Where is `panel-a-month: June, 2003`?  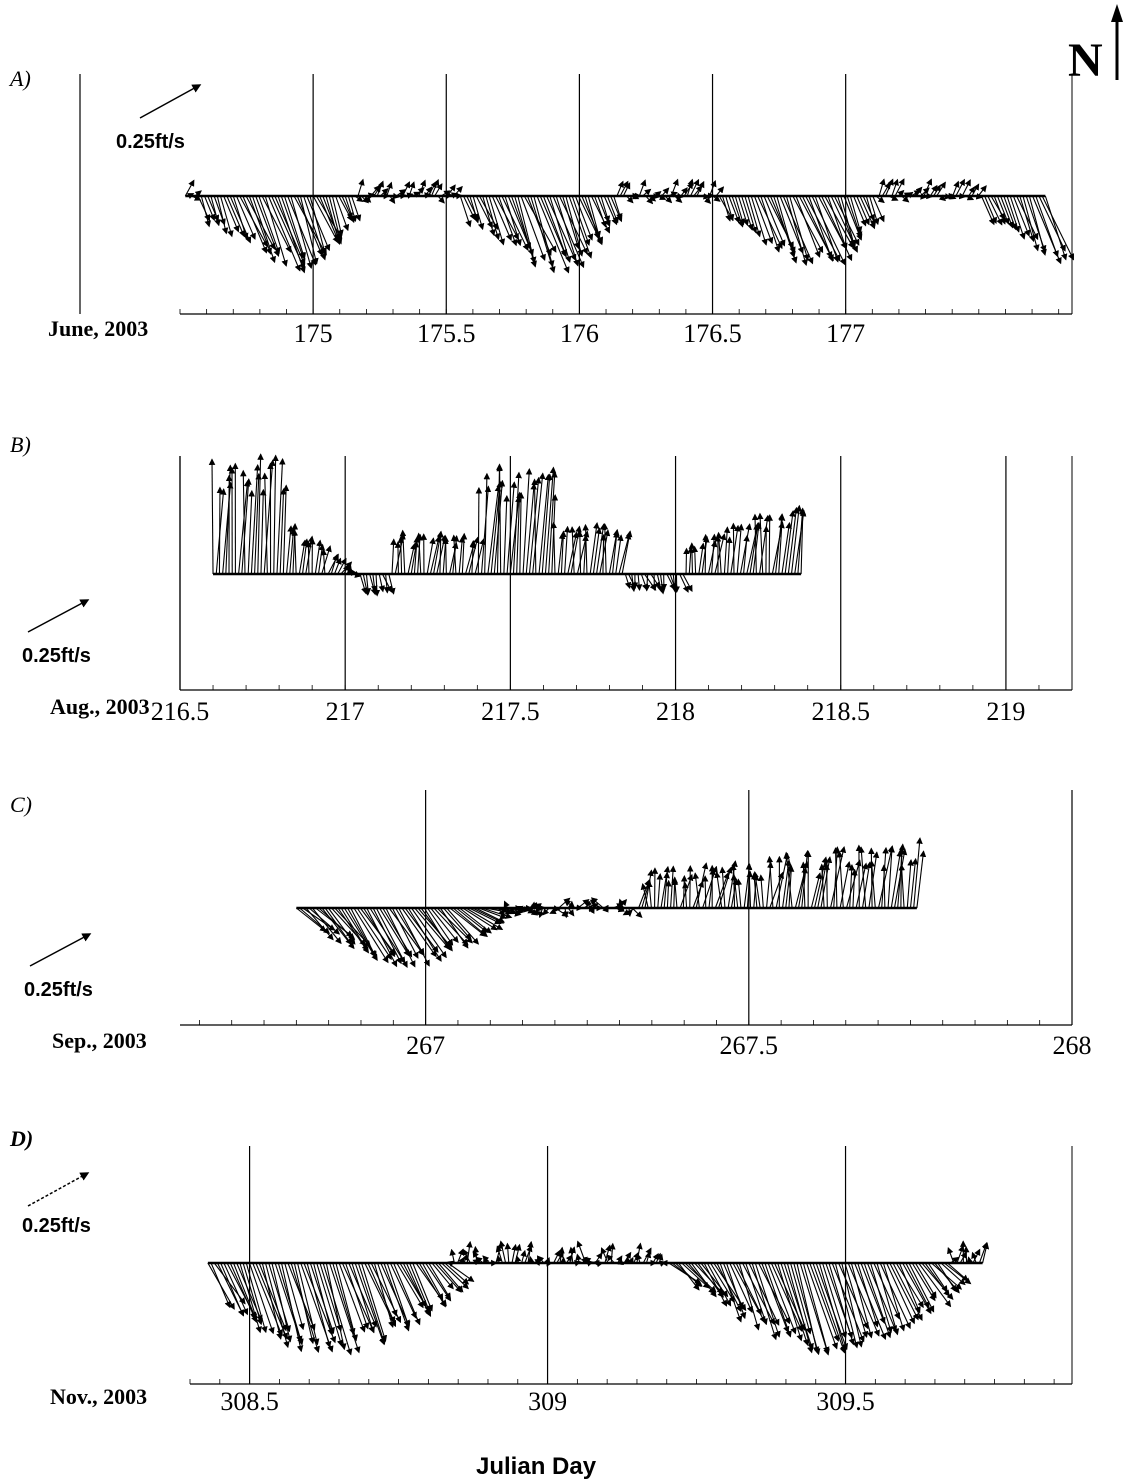 panel-a-month: June, 2003 is located at coordinates (98, 328).